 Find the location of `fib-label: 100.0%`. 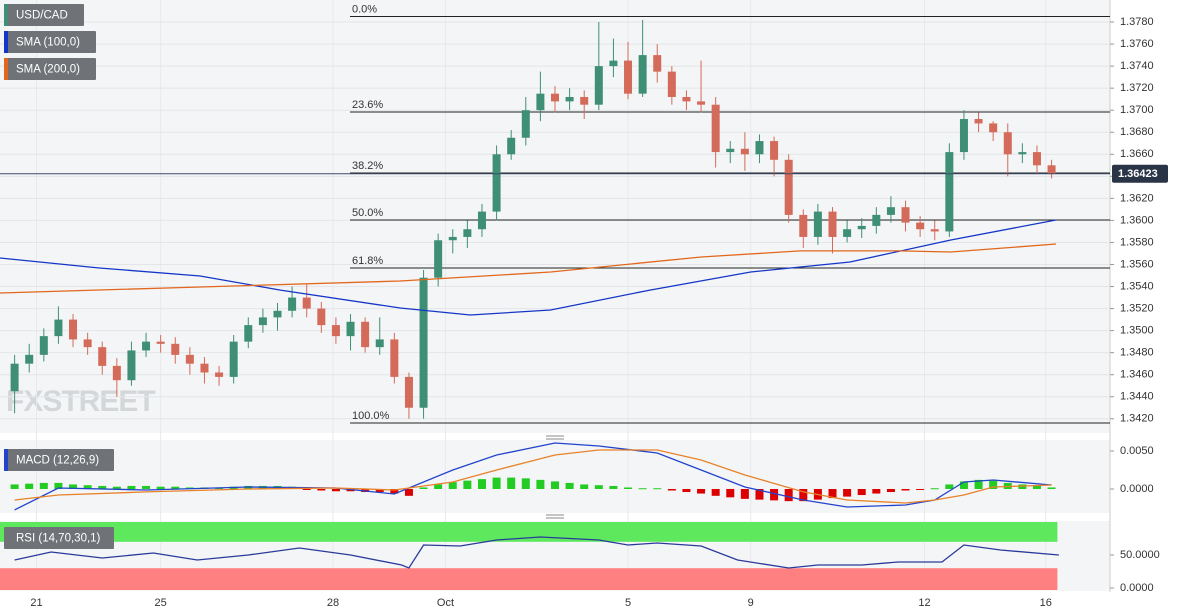

fib-label: 100.0% is located at coordinates (371, 416).